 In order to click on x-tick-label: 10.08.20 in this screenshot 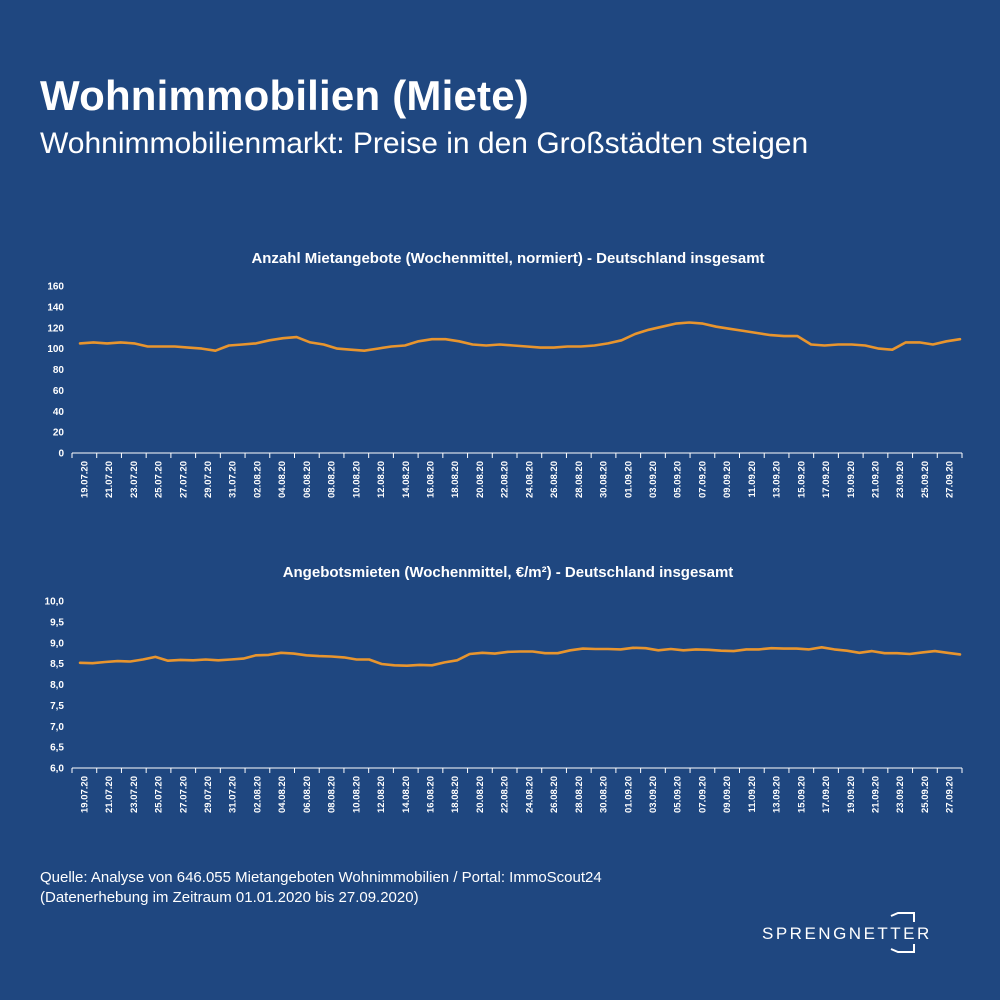, I will do `click(356, 794)`.